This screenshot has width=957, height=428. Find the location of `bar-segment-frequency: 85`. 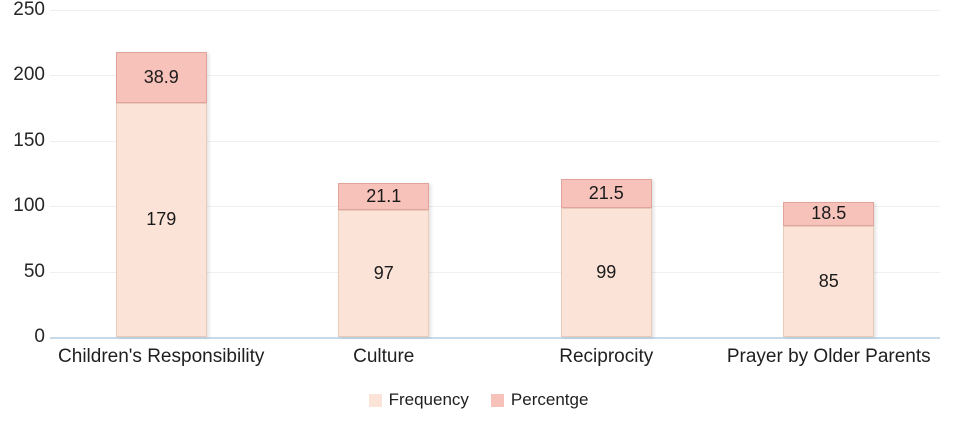

bar-segment-frequency: 85 is located at coordinates (829, 281).